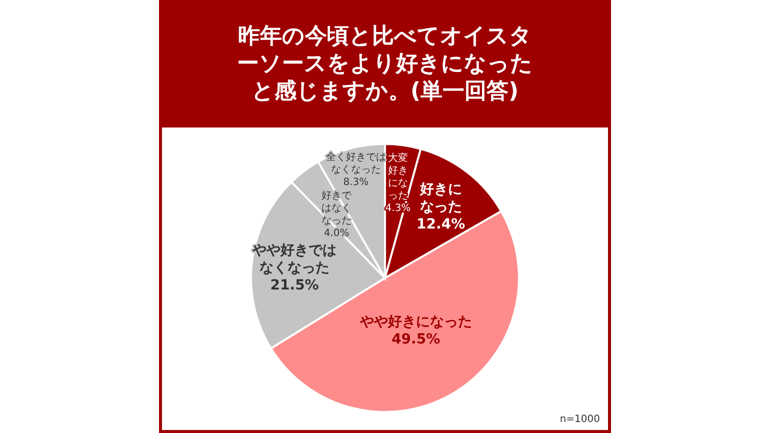 The height and width of the screenshot is (433, 770). I want to click on data-label: 21.5%, so click(294, 285).